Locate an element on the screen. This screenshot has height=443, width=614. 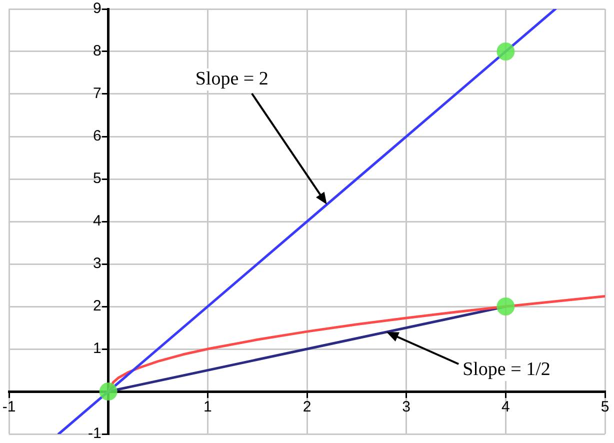
y-tick-label: 8 is located at coordinates (97, 51).